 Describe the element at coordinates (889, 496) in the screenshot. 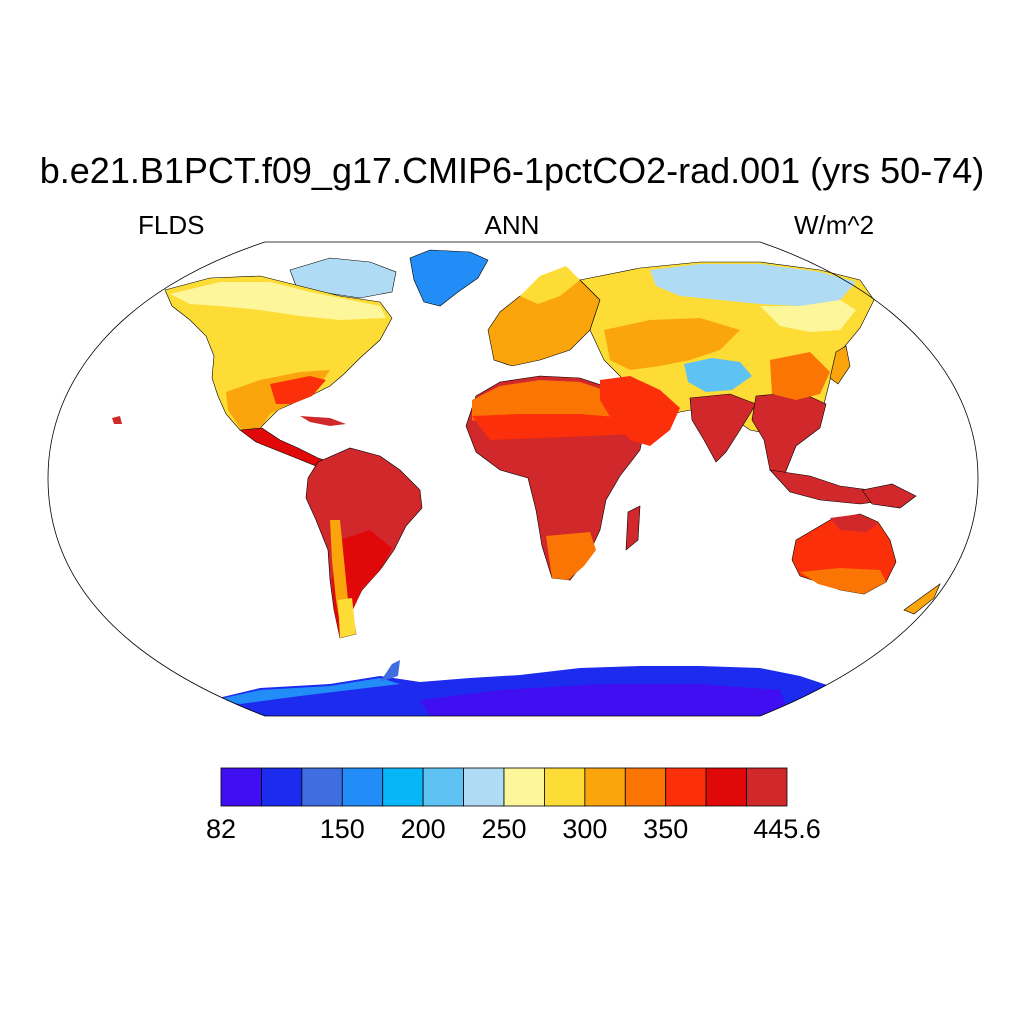

I see `new-guinea` at that location.